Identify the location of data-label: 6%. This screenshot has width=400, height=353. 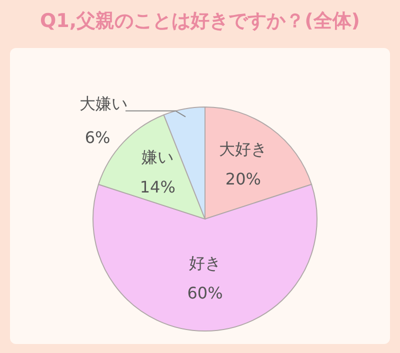
(97, 137).